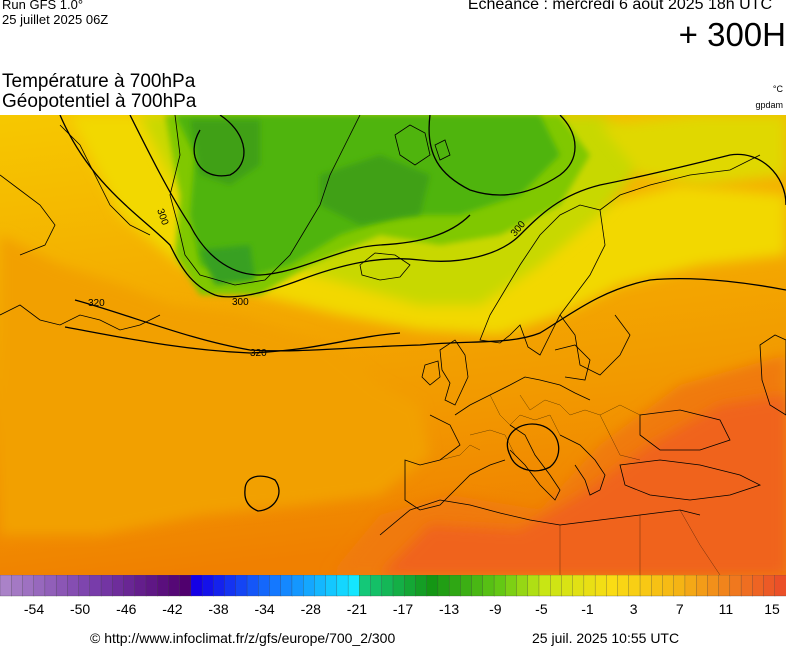 The width and height of the screenshot is (786, 648). What do you see at coordinates (357, 609) in the screenshot?
I see `color-scale-tick-label: -21` at bounding box center [357, 609].